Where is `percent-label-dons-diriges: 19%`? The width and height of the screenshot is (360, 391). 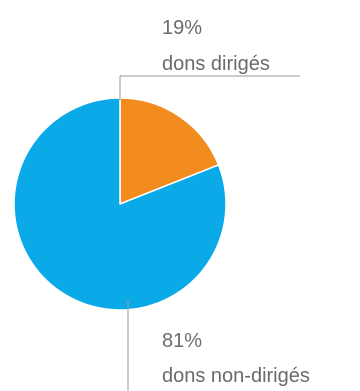
percent-label-dons-diriges: 19% is located at coordinates (182, 28).